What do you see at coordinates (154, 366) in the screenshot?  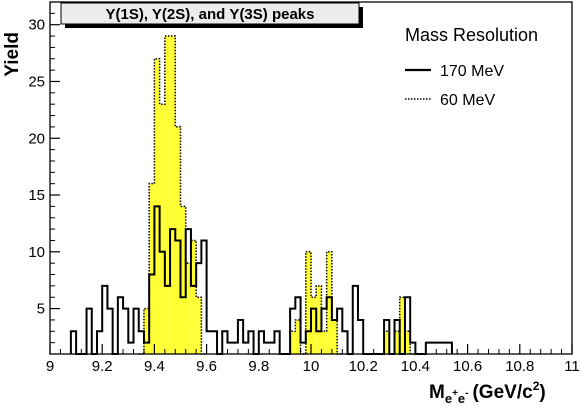 I see `x-tick-label: 9.4` at bounding box center [154, 366].